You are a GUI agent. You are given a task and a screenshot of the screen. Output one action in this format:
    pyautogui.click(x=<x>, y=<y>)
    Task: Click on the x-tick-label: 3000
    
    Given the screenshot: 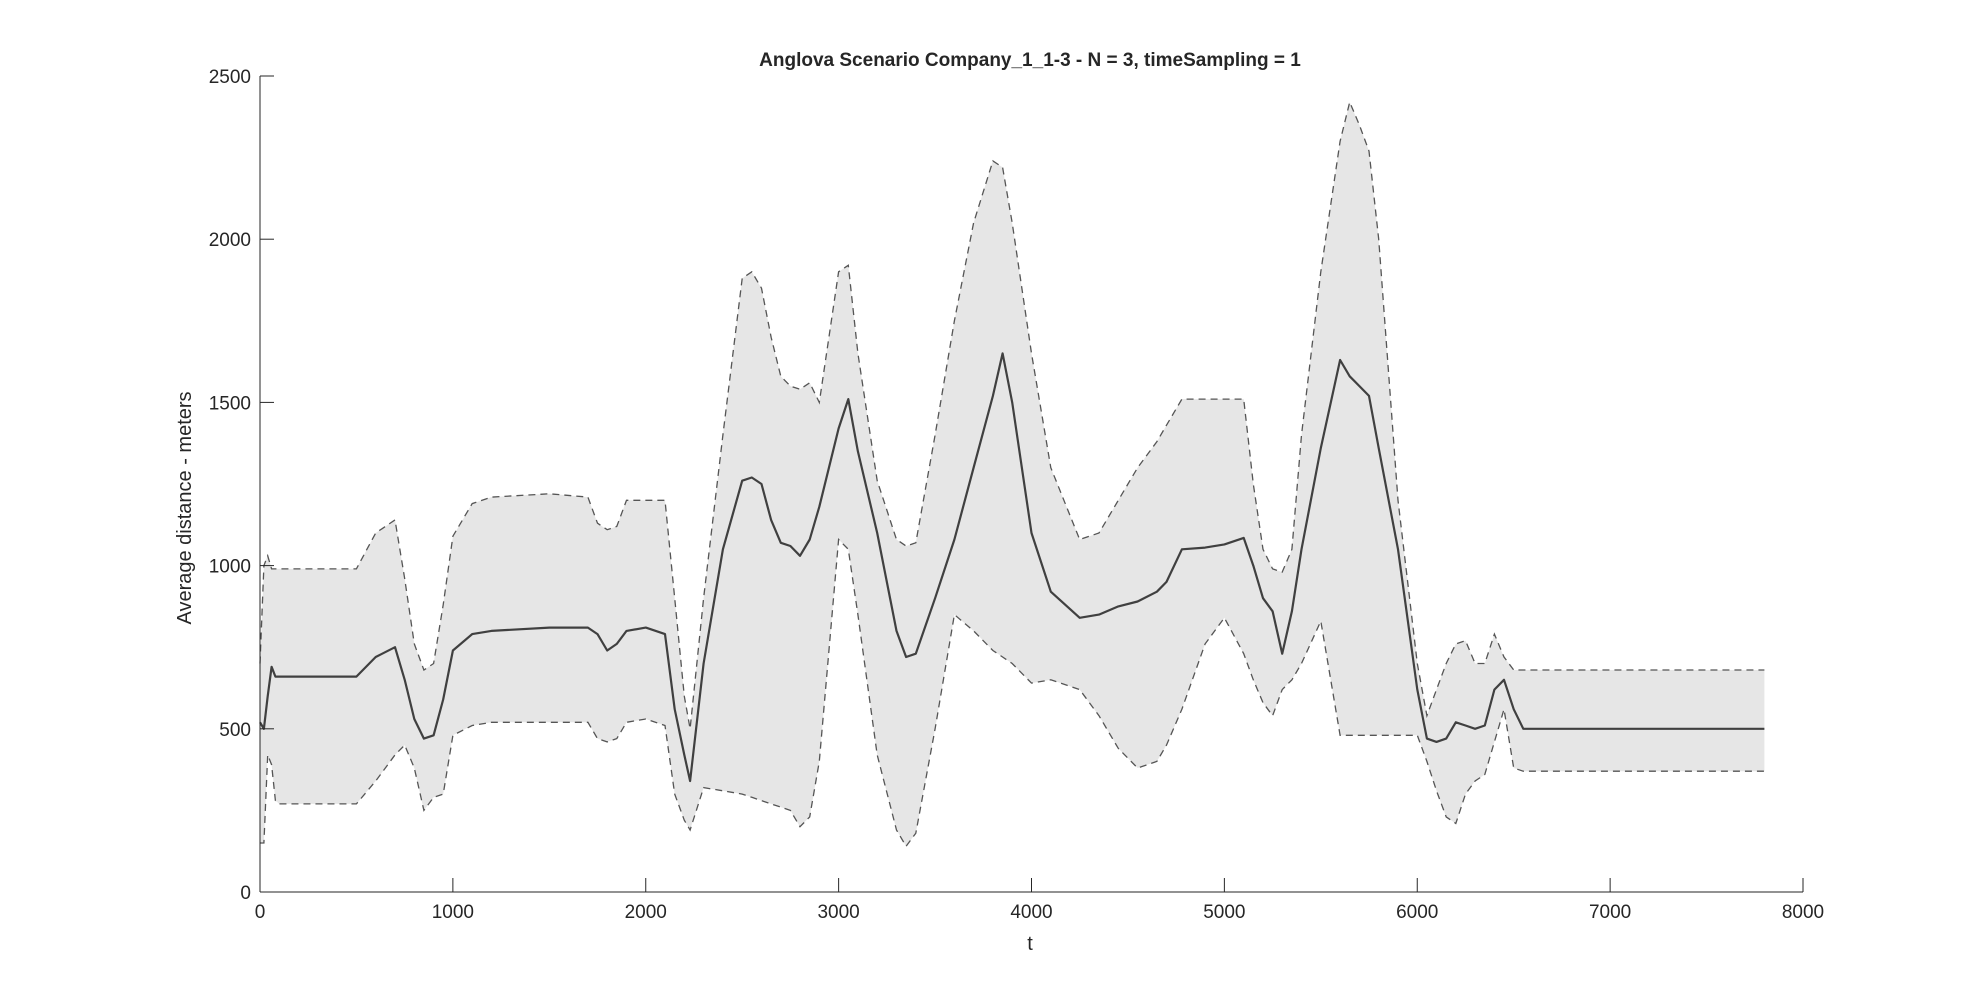 What is the action you would take?
    pyautogui.click(x=838, y=912)
    